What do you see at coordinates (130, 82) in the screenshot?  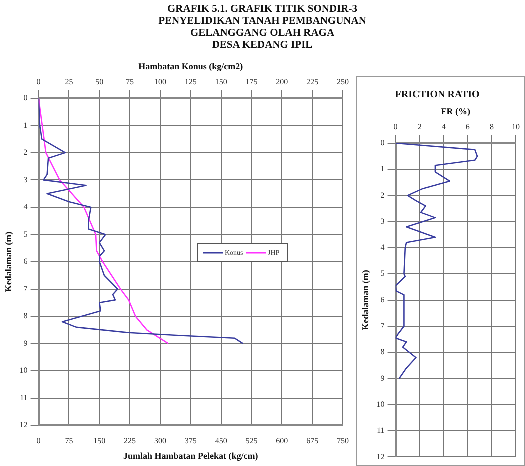 I see `x2-tick-label: 75` at bounding box center [130, 82].